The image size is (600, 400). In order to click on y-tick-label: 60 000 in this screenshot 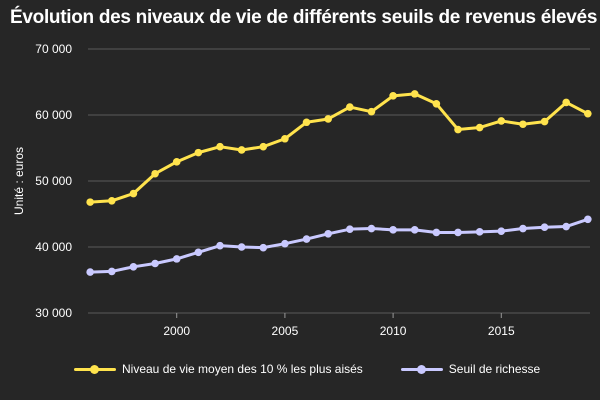, I will do `click(53, 115)`.